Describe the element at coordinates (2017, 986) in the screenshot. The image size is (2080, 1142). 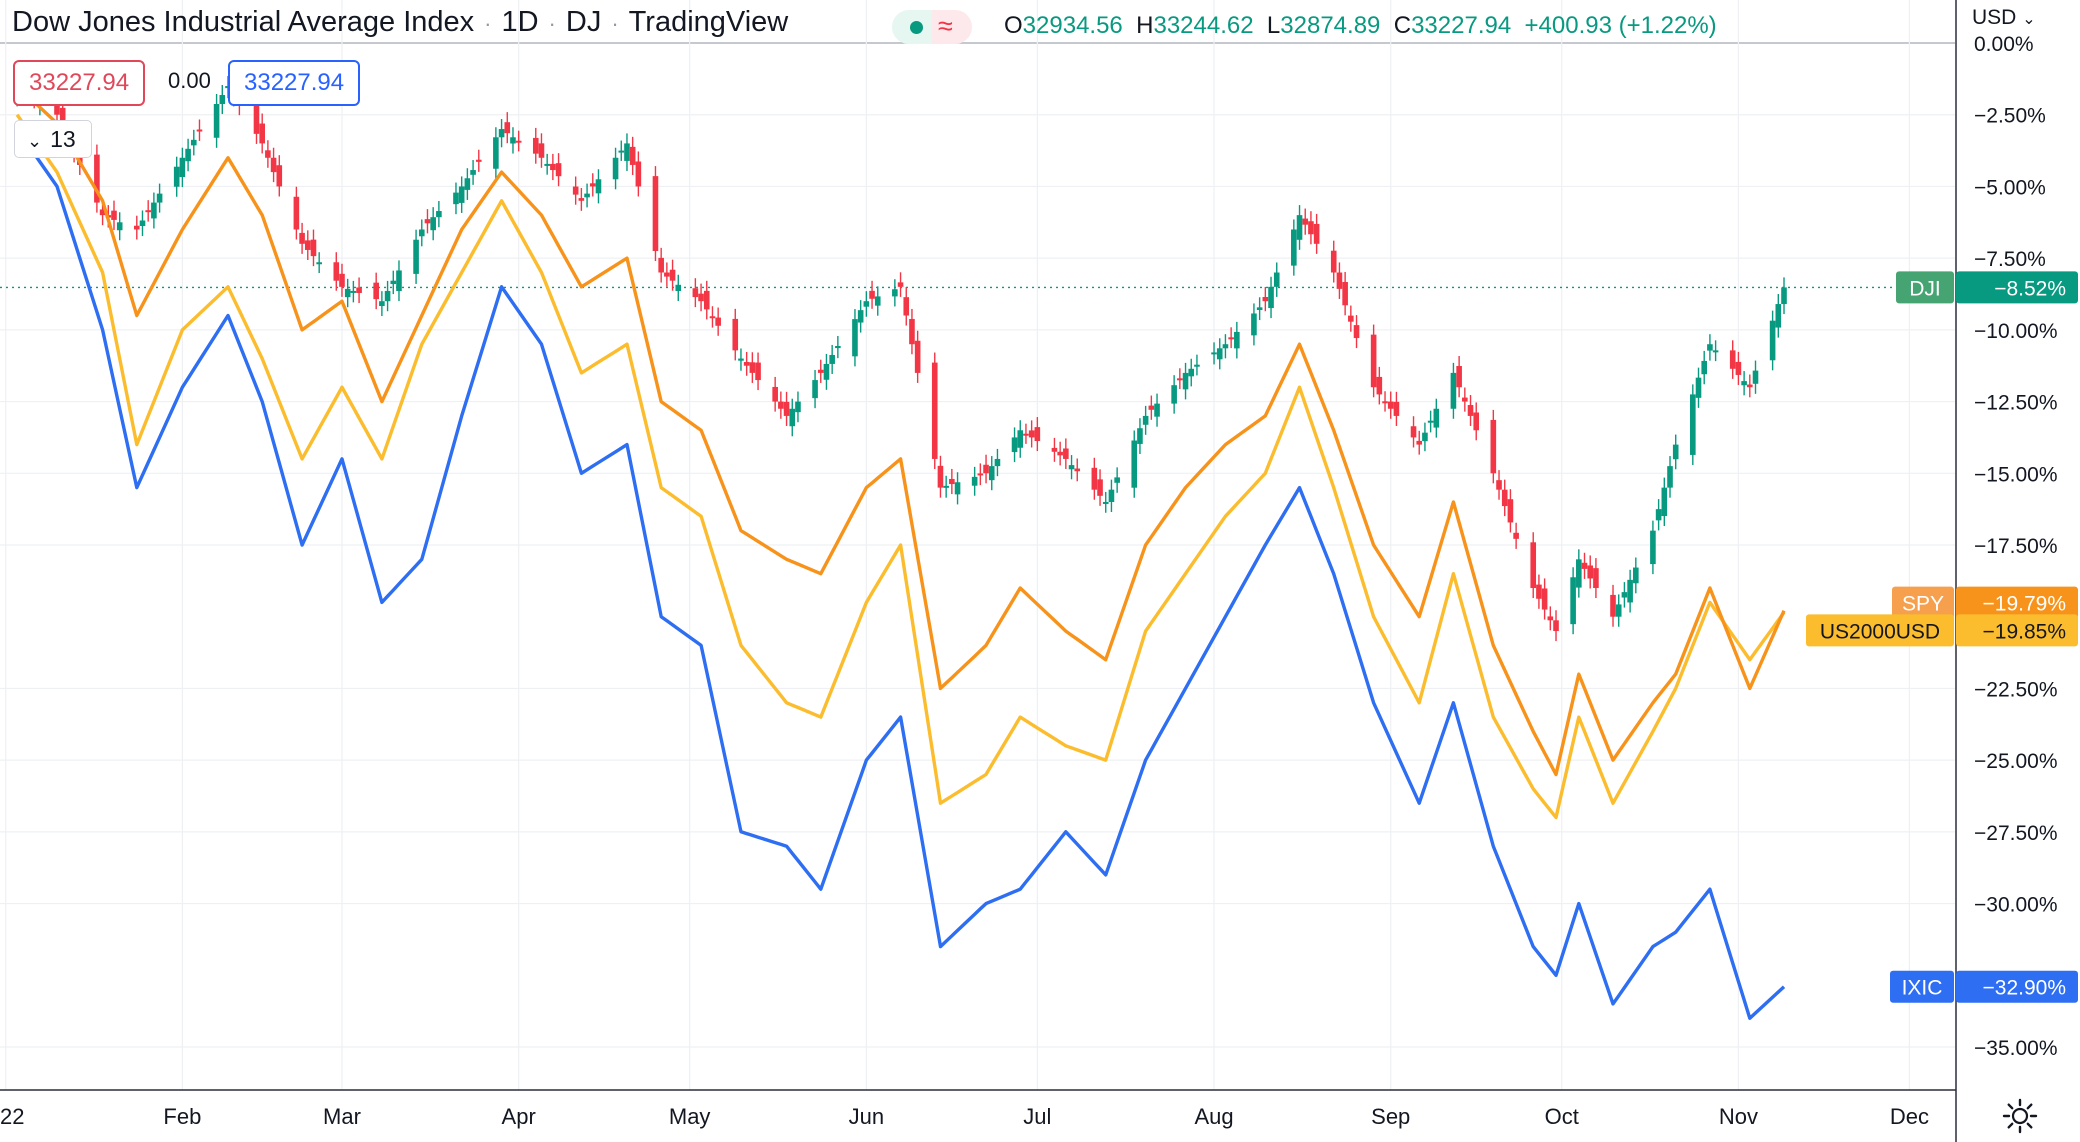
I see `series-value-tag` at that location.